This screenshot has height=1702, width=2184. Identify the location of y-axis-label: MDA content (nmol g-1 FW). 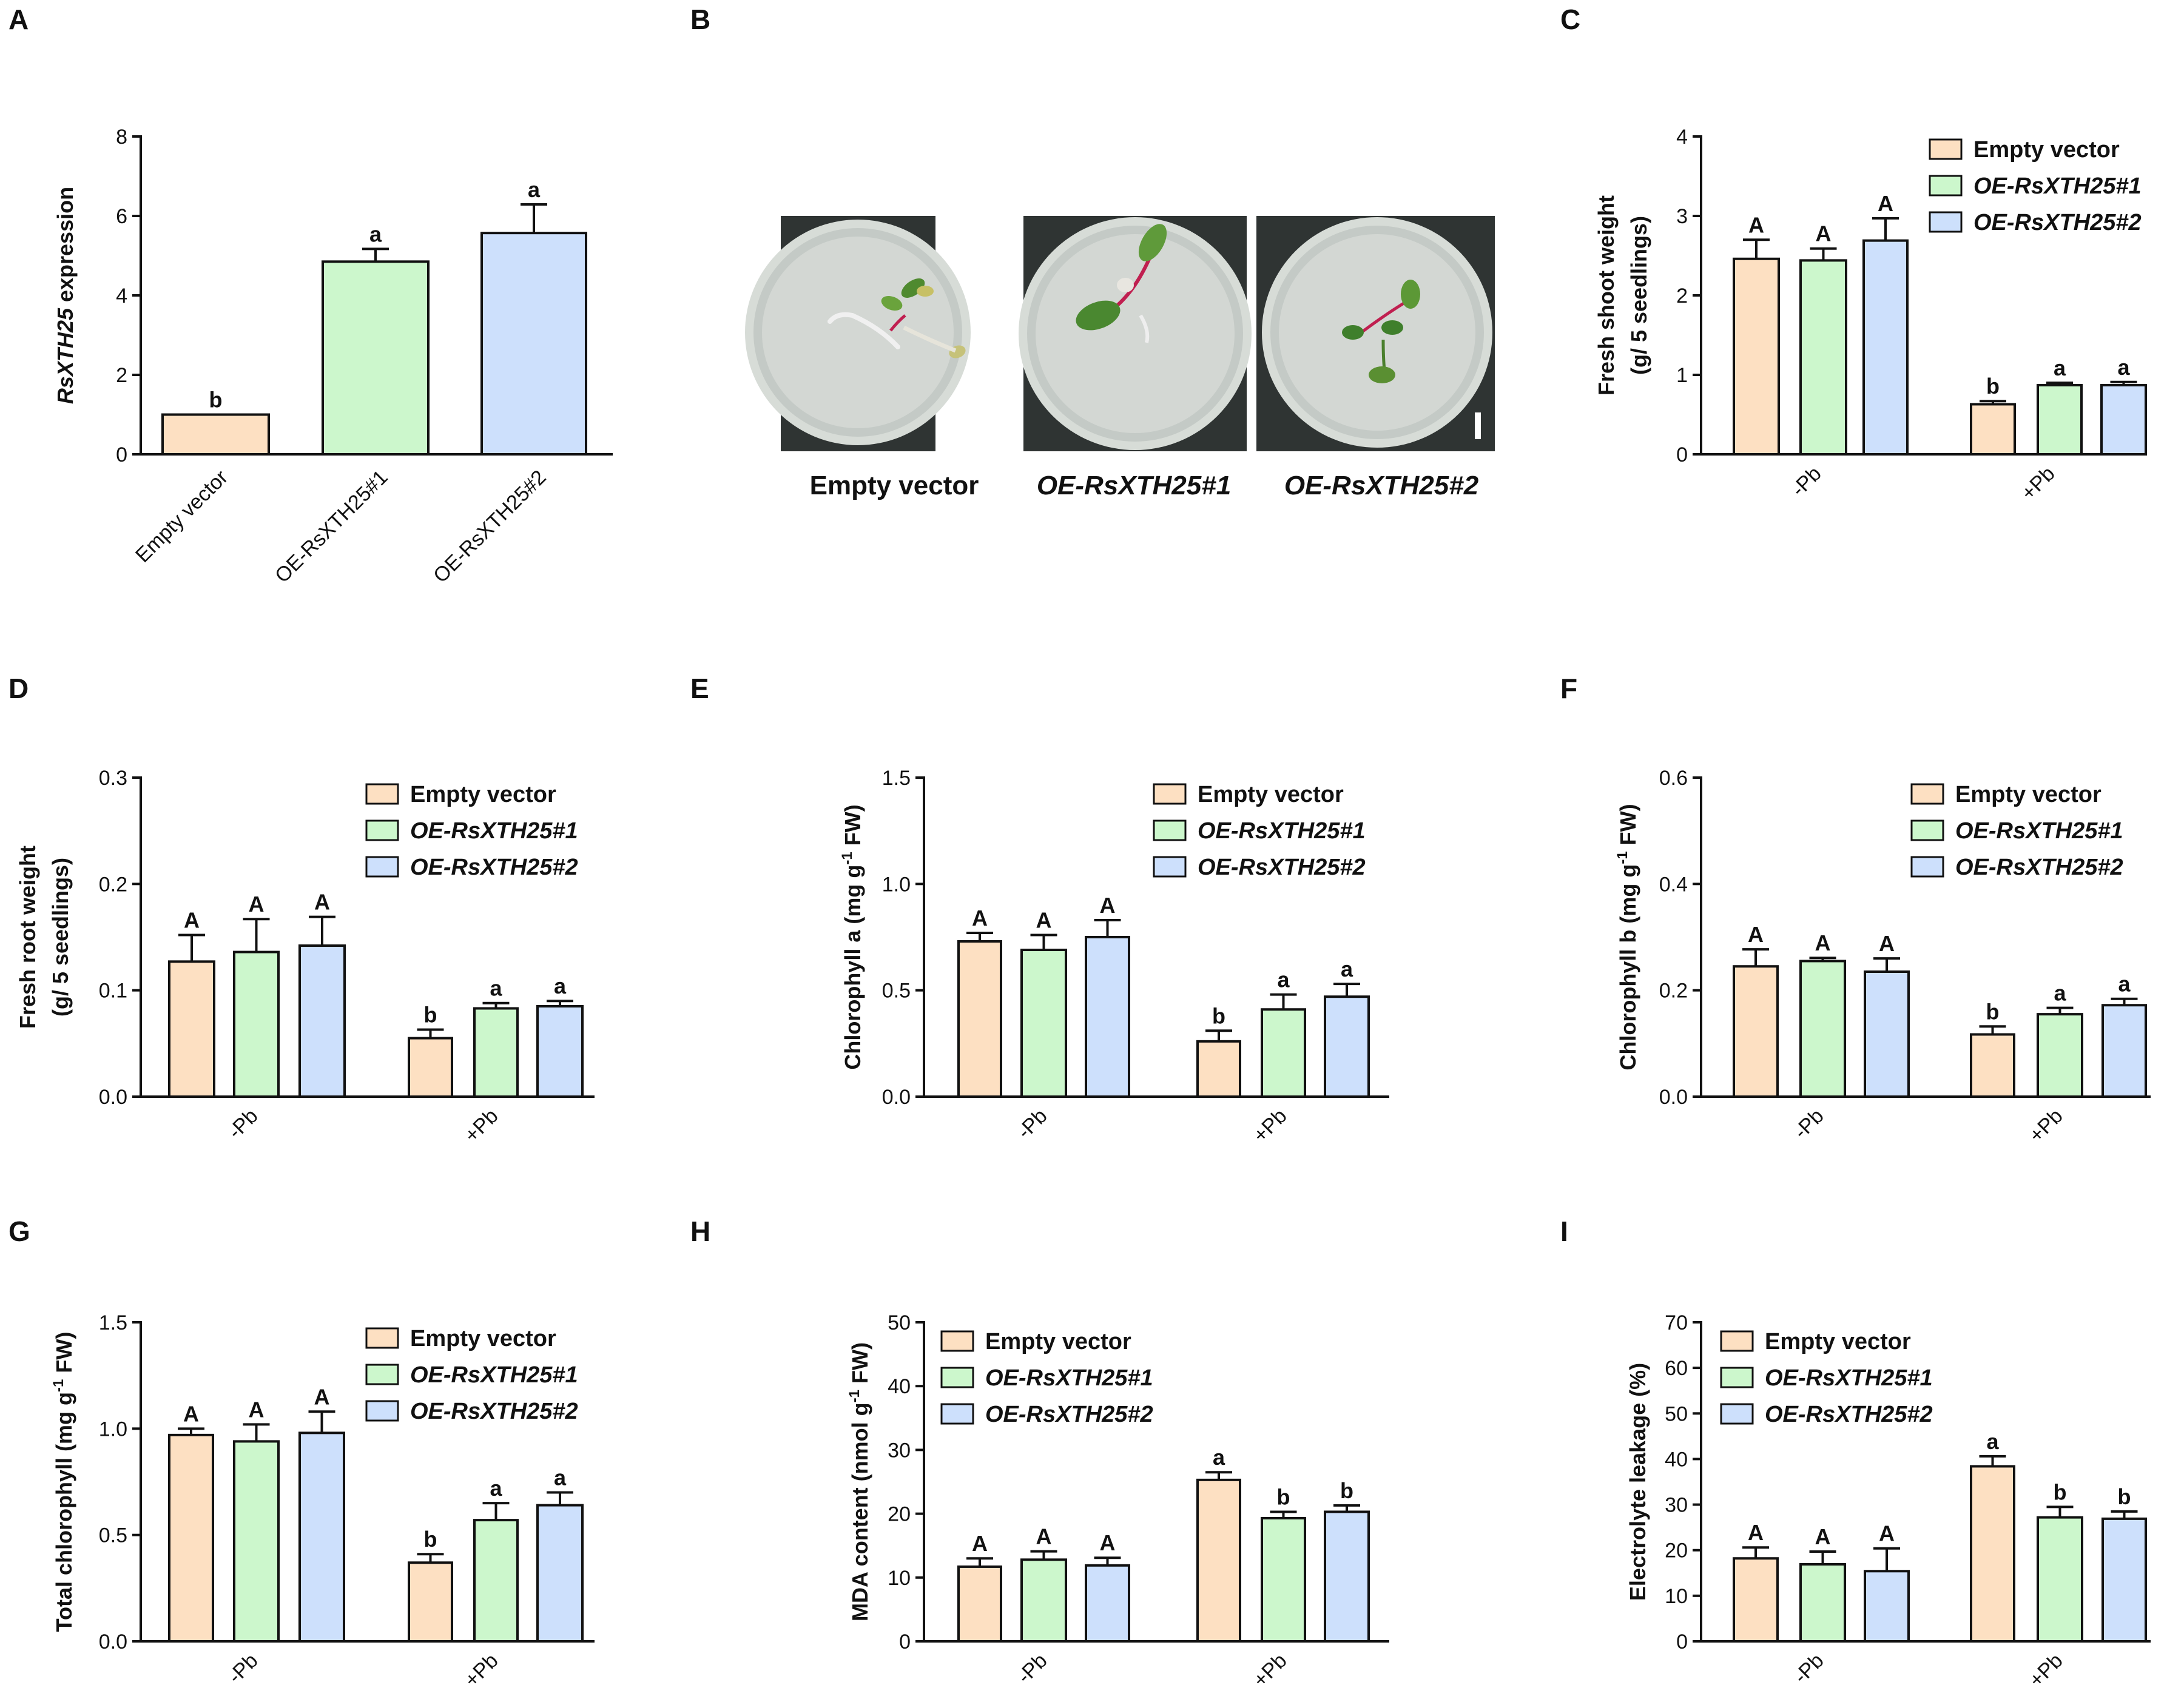
(859, 1481).